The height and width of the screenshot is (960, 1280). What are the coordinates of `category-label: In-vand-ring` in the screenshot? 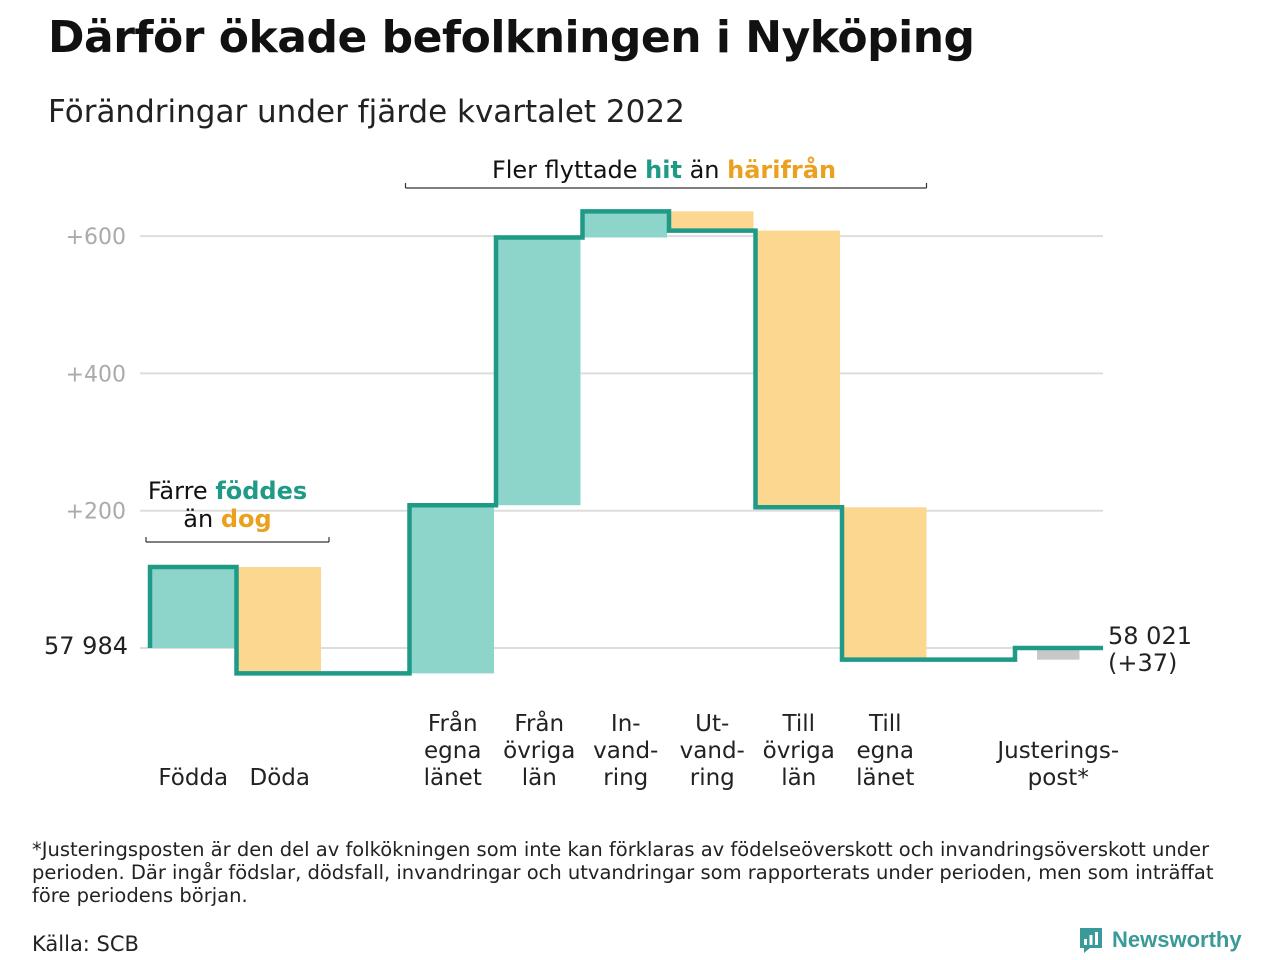 It's located at (625, 751).